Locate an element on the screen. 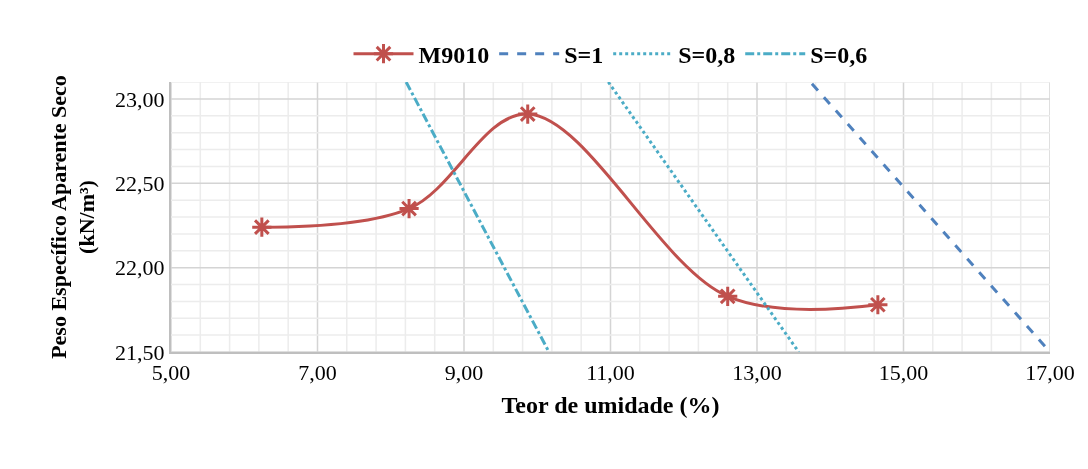  y-tick-label: 23,00 is located at coordinates (140, 99).